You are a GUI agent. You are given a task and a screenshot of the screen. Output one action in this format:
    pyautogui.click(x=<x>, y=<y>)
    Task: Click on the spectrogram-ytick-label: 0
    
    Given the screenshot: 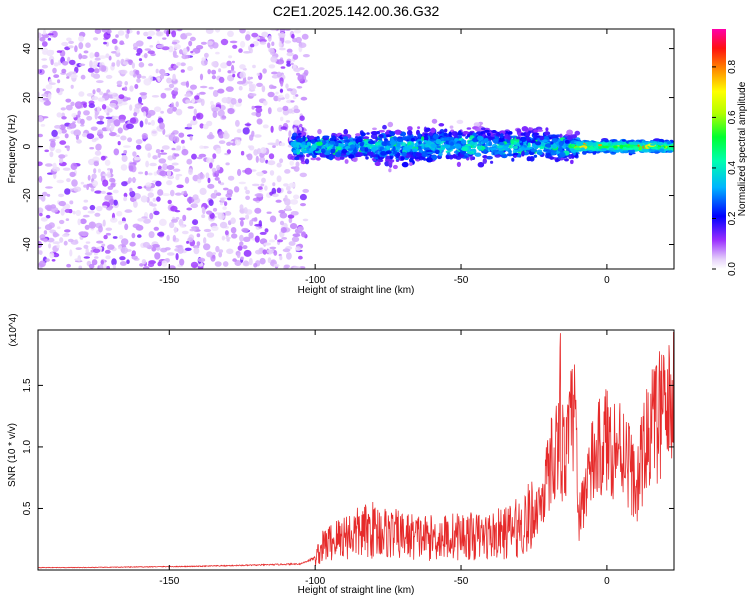 What is the action you would take?
    pyautogui.click(x=27, y=146)
    